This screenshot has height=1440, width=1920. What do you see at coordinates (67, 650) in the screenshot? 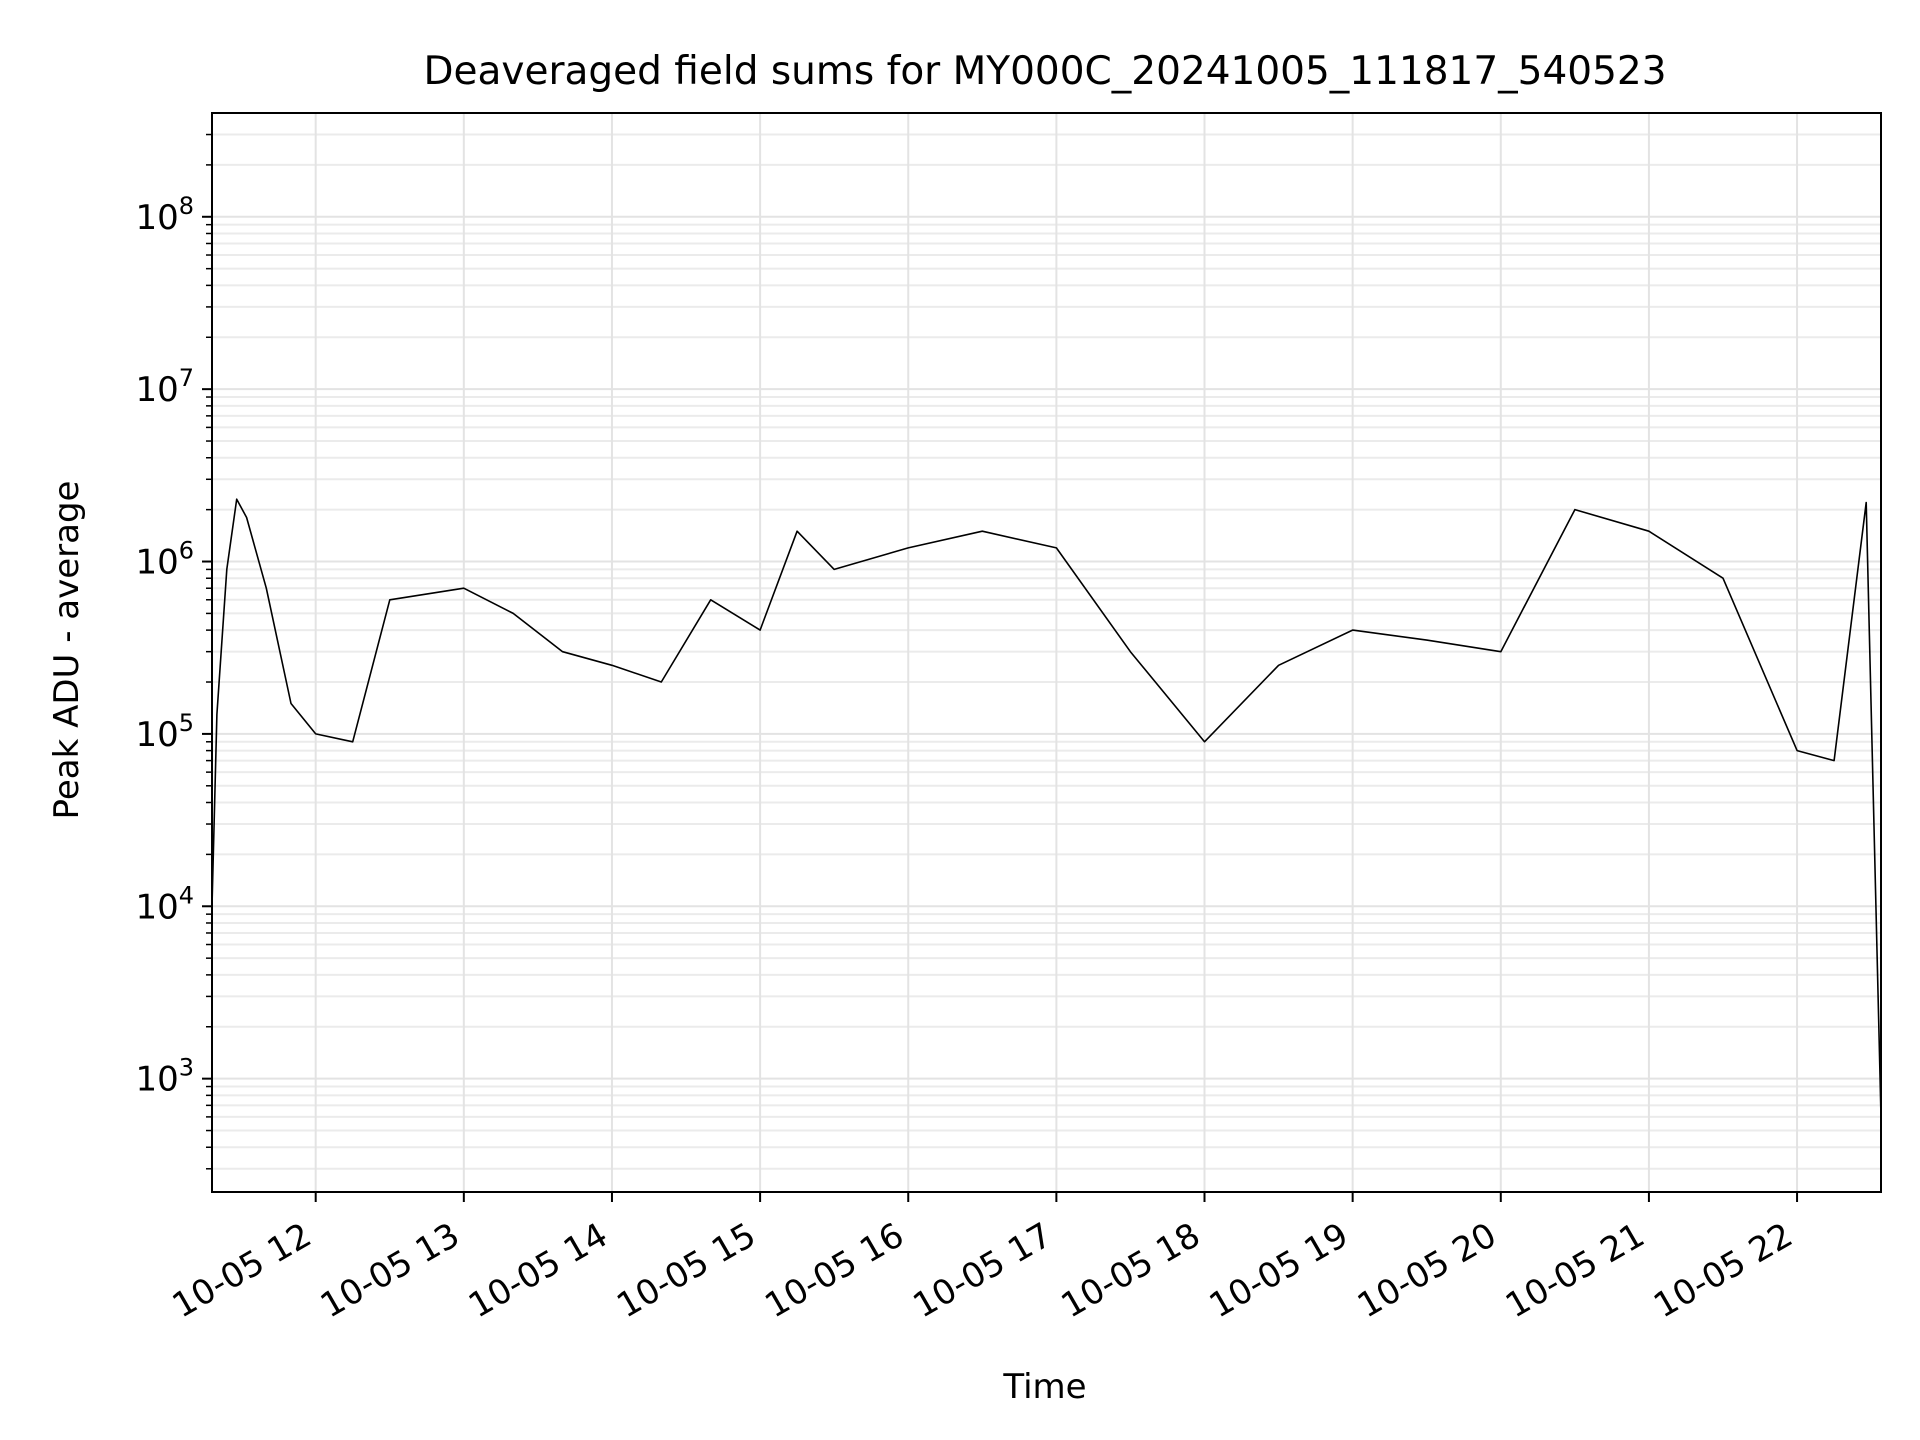
I see `y-axis-label: Peak ADU - average` at bounding box center [67, 650].